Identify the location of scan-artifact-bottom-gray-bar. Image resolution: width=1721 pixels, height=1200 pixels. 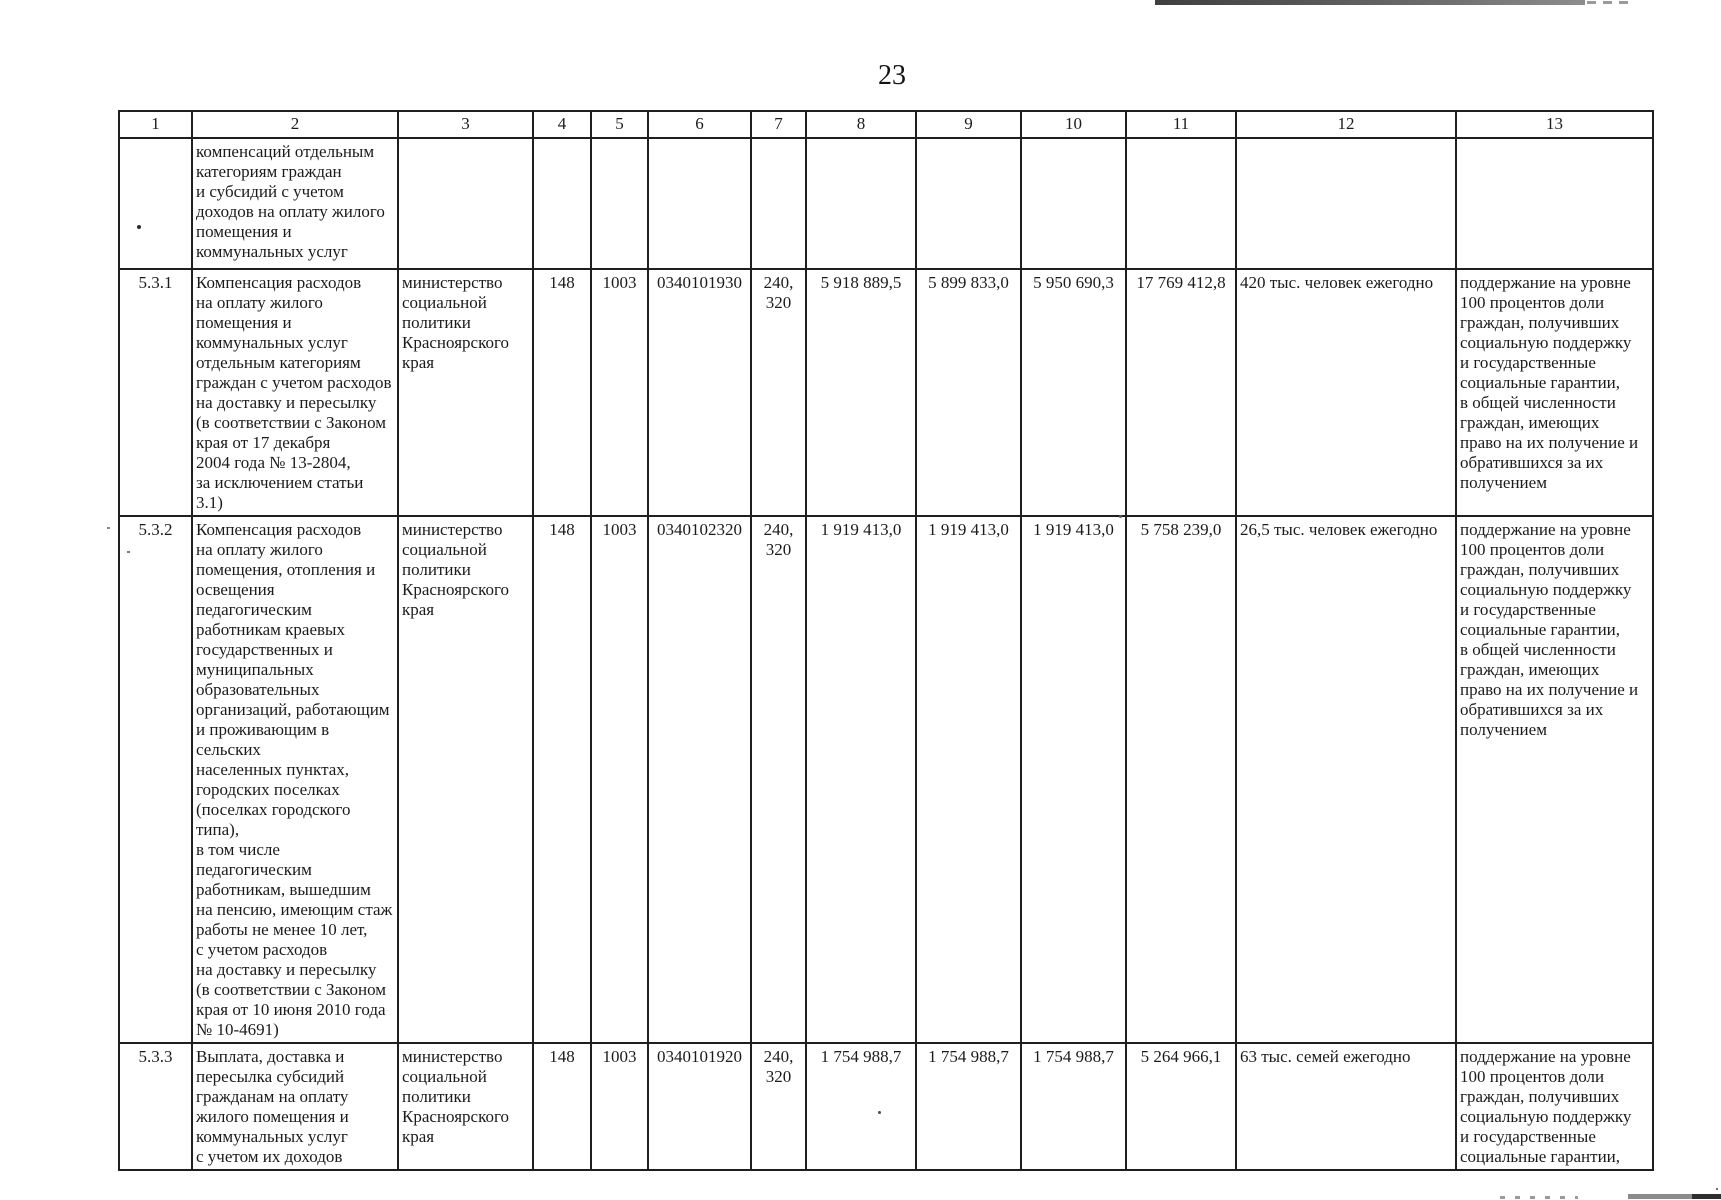
(1660, 1196).